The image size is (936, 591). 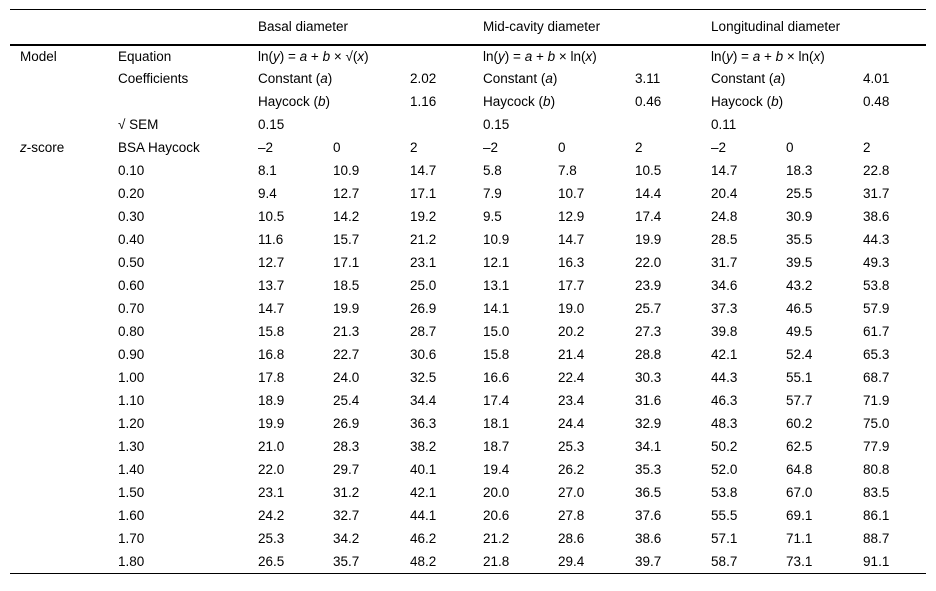 What do you see at coordinates (271, 309) in the screenshot?
I see `z-value-cell: 14.7` at bounding box center [271, 309].